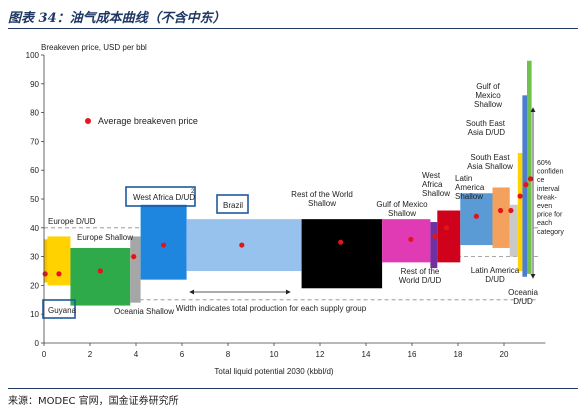  I want to click on x-tick-label: 2, so click(90, 354).